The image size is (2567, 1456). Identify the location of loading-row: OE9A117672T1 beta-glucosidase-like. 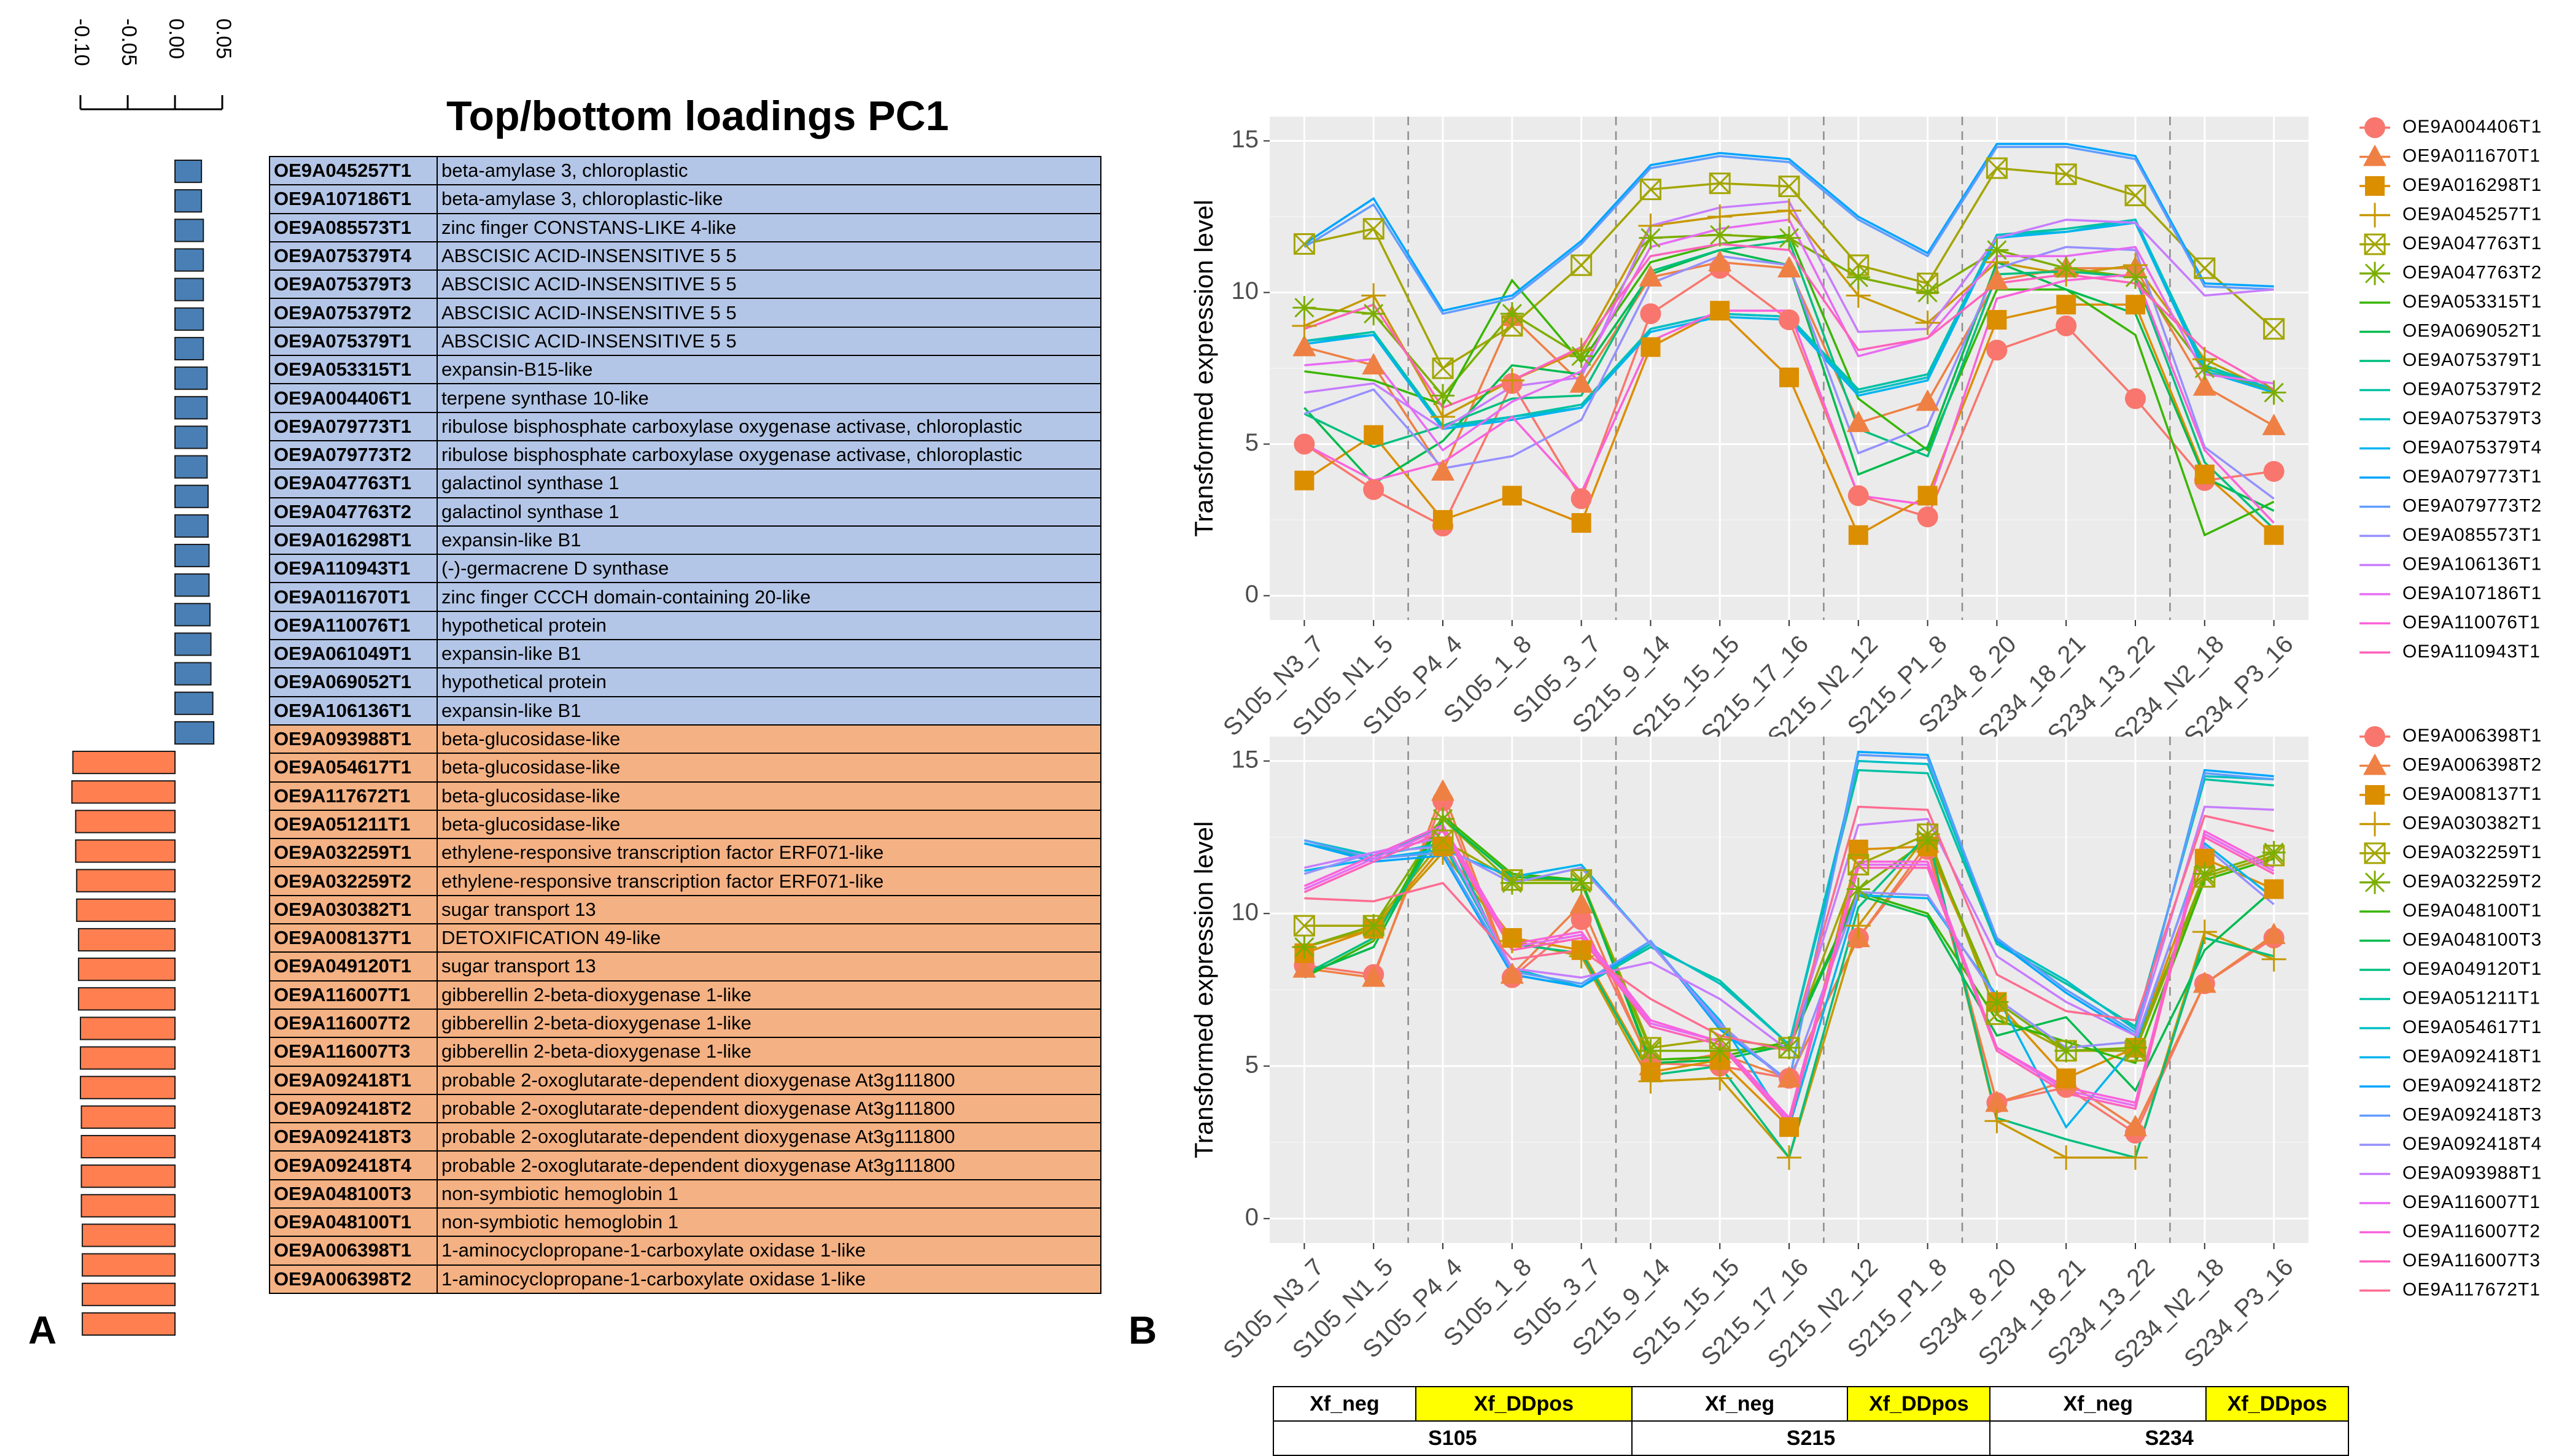
(685, 796).